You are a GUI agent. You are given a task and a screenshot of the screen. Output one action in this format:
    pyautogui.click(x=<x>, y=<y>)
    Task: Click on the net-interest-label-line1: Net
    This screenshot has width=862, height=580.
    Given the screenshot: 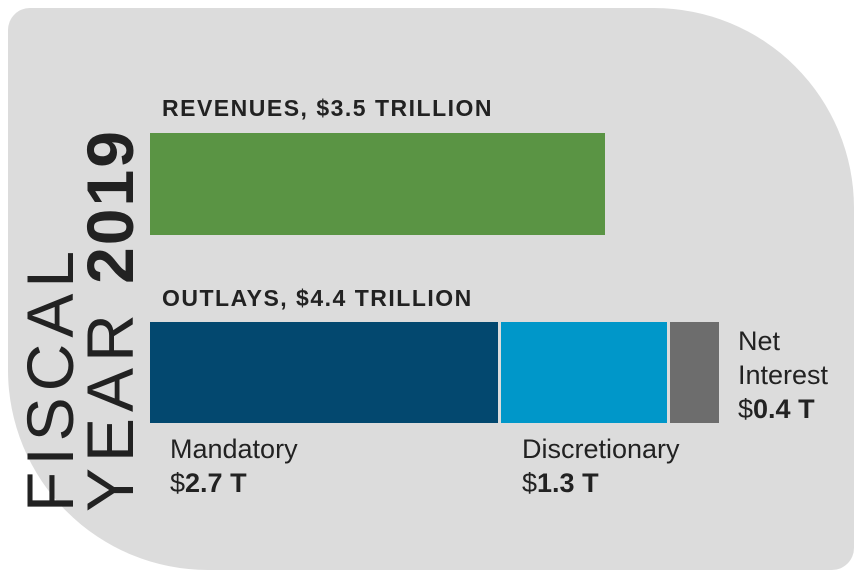 What is the action you would take?
    pyautogui.click(x=759, y=341)
    